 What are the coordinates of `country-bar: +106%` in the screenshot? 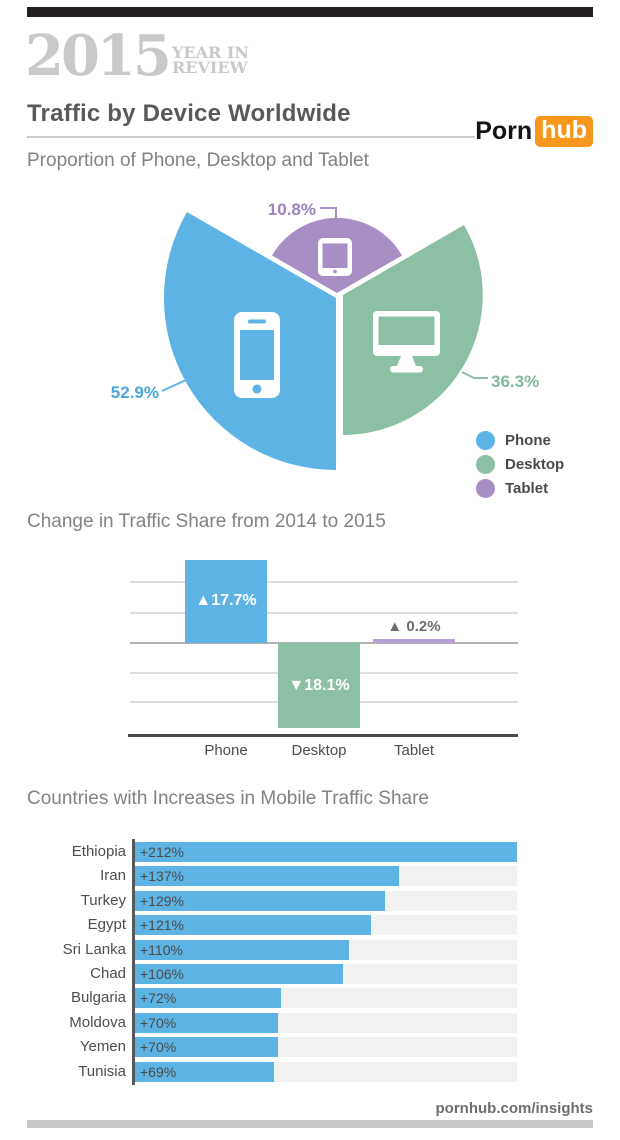 It's located at (239, 974).